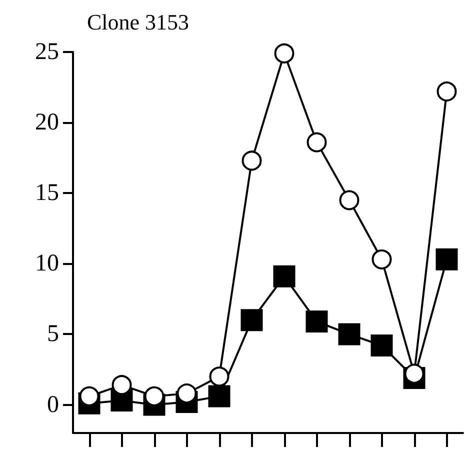  Describe the element at coordinates (53, 405) in the screenshot. I see `y-tick-label: 0` at that location.